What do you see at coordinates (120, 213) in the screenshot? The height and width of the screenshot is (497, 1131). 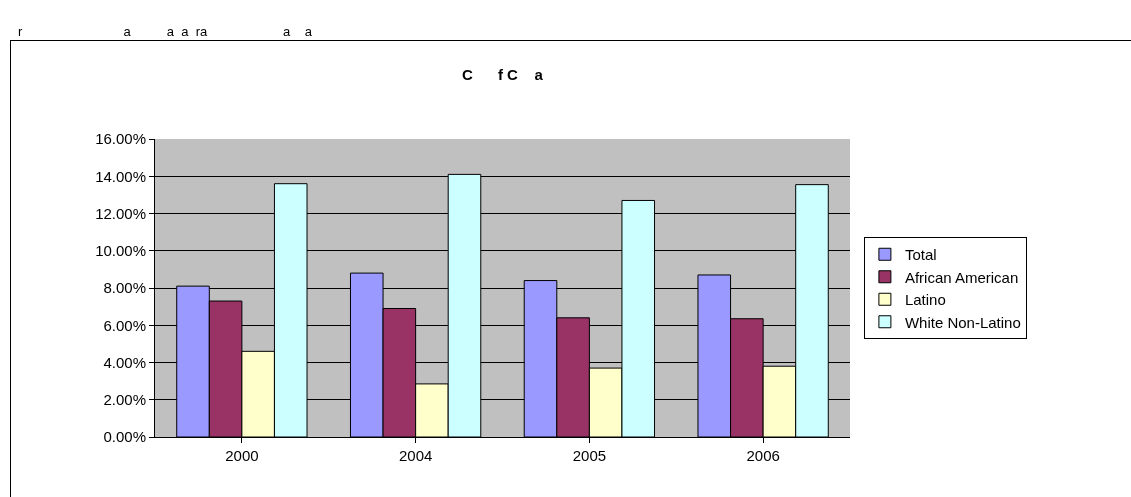 I see `y-tick-label: 12.00%` at bounding box center [120, 213].